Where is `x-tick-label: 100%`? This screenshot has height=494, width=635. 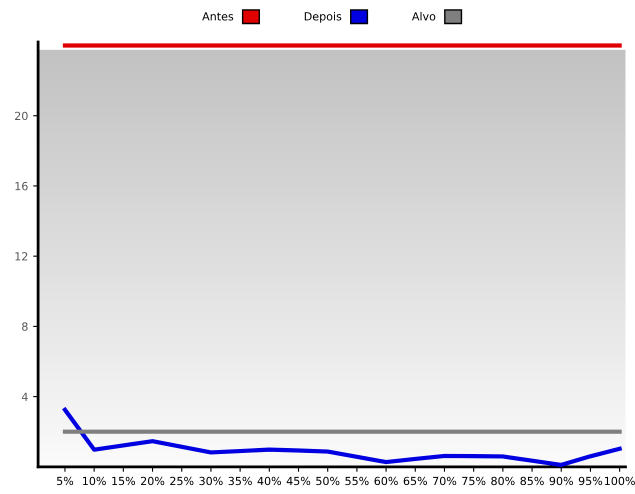 x-tick-label: 100% is located at coordinates (619, 481).